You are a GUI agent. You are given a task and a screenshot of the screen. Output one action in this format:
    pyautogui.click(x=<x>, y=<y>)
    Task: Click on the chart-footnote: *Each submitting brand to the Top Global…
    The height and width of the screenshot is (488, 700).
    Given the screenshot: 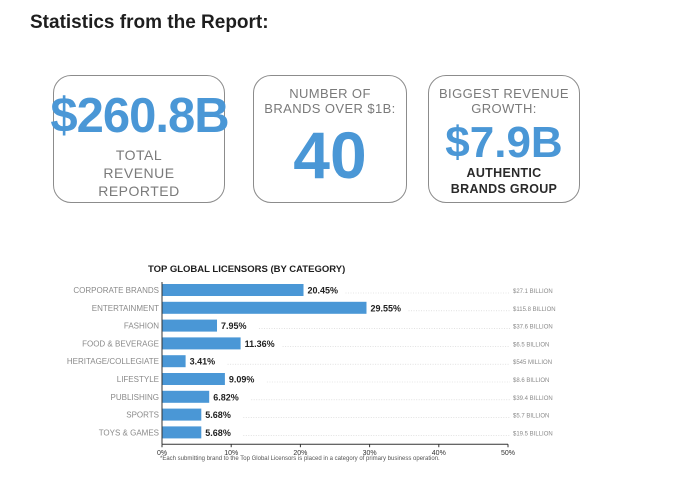 What is the action you would take?
    pyautogui.click(x=300, y=459)
    